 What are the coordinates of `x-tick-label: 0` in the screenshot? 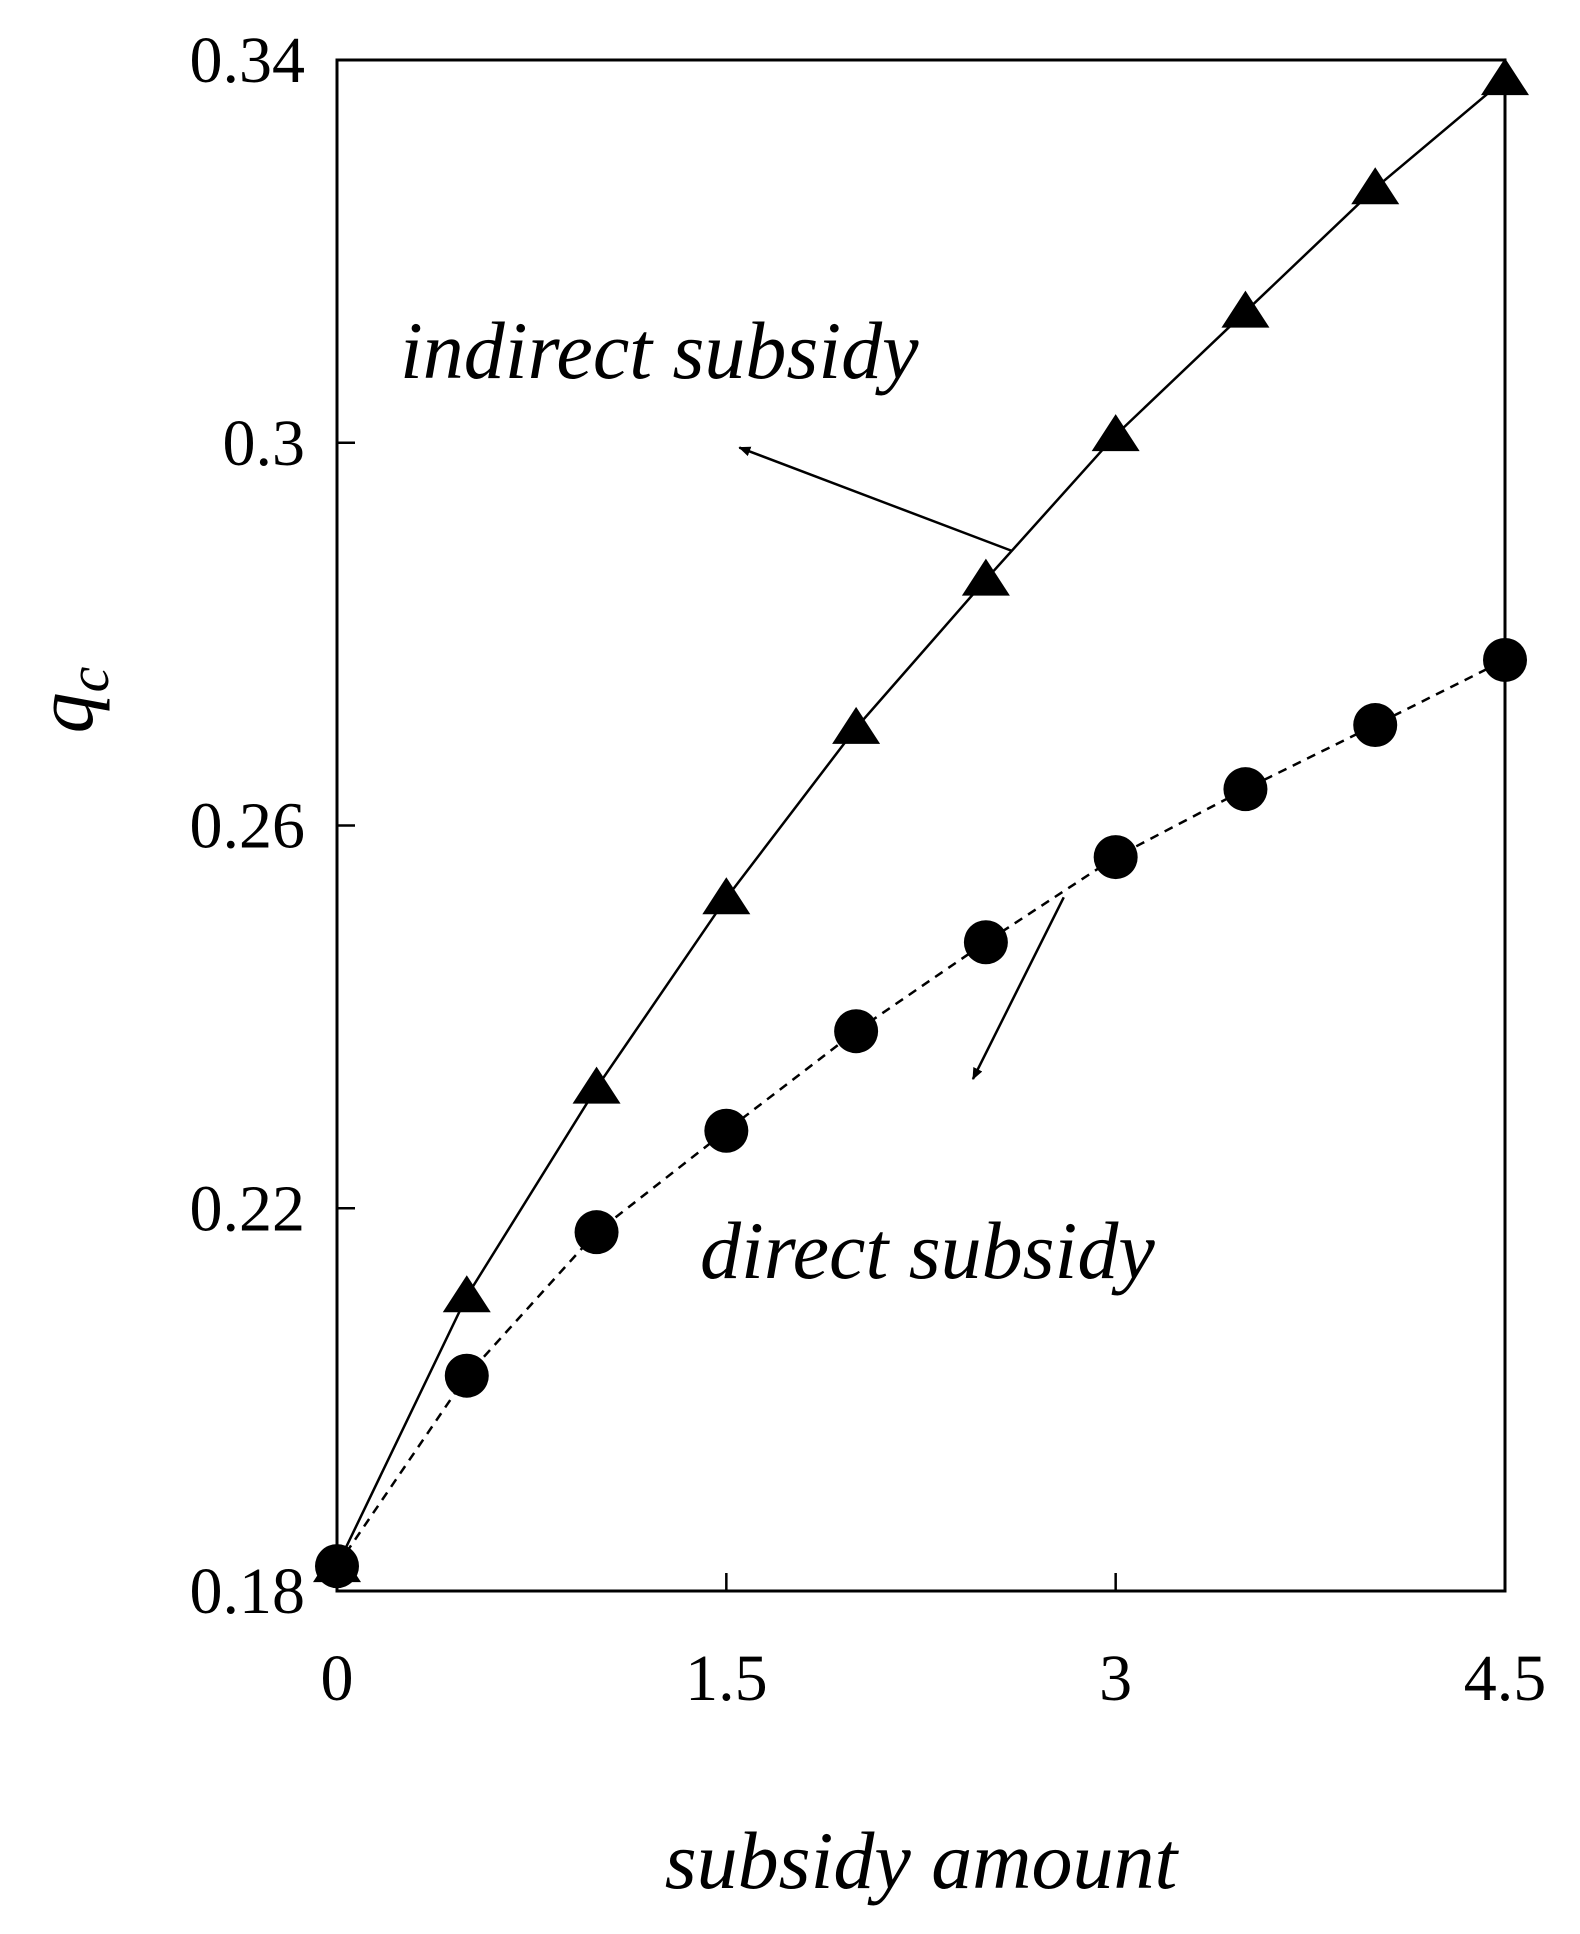 It's located at (337, 1678).